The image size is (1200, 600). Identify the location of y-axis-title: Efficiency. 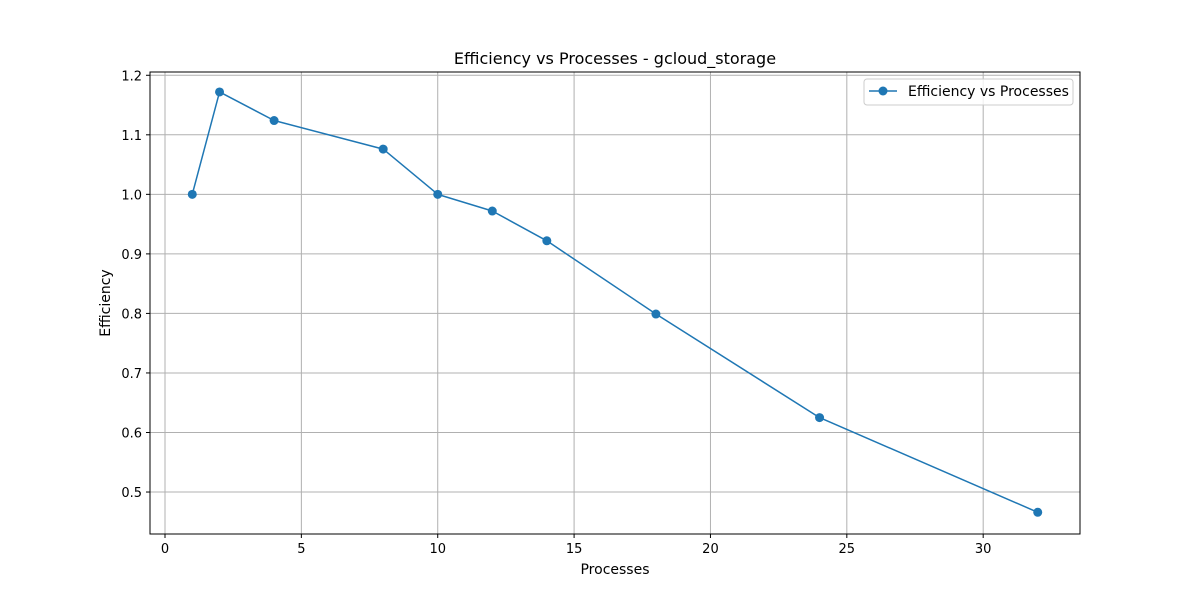
(106, 302).